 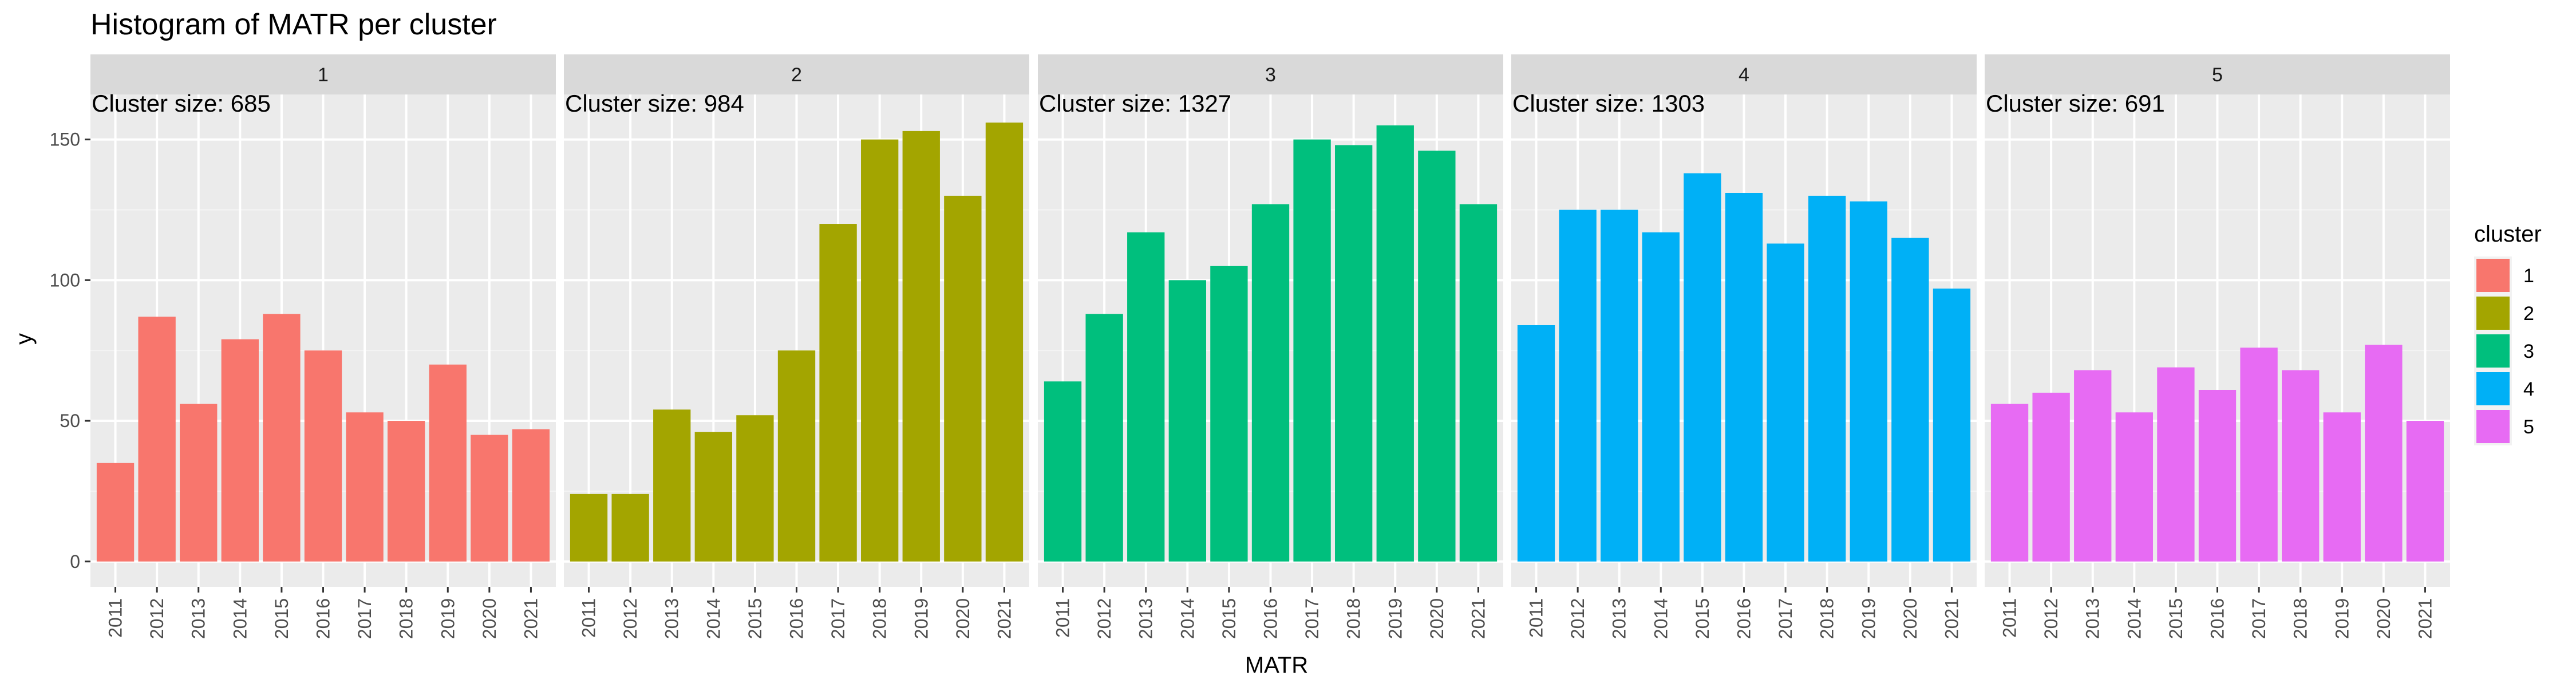 I want to click on bar-4-2013, so click(x=1619, y=386).